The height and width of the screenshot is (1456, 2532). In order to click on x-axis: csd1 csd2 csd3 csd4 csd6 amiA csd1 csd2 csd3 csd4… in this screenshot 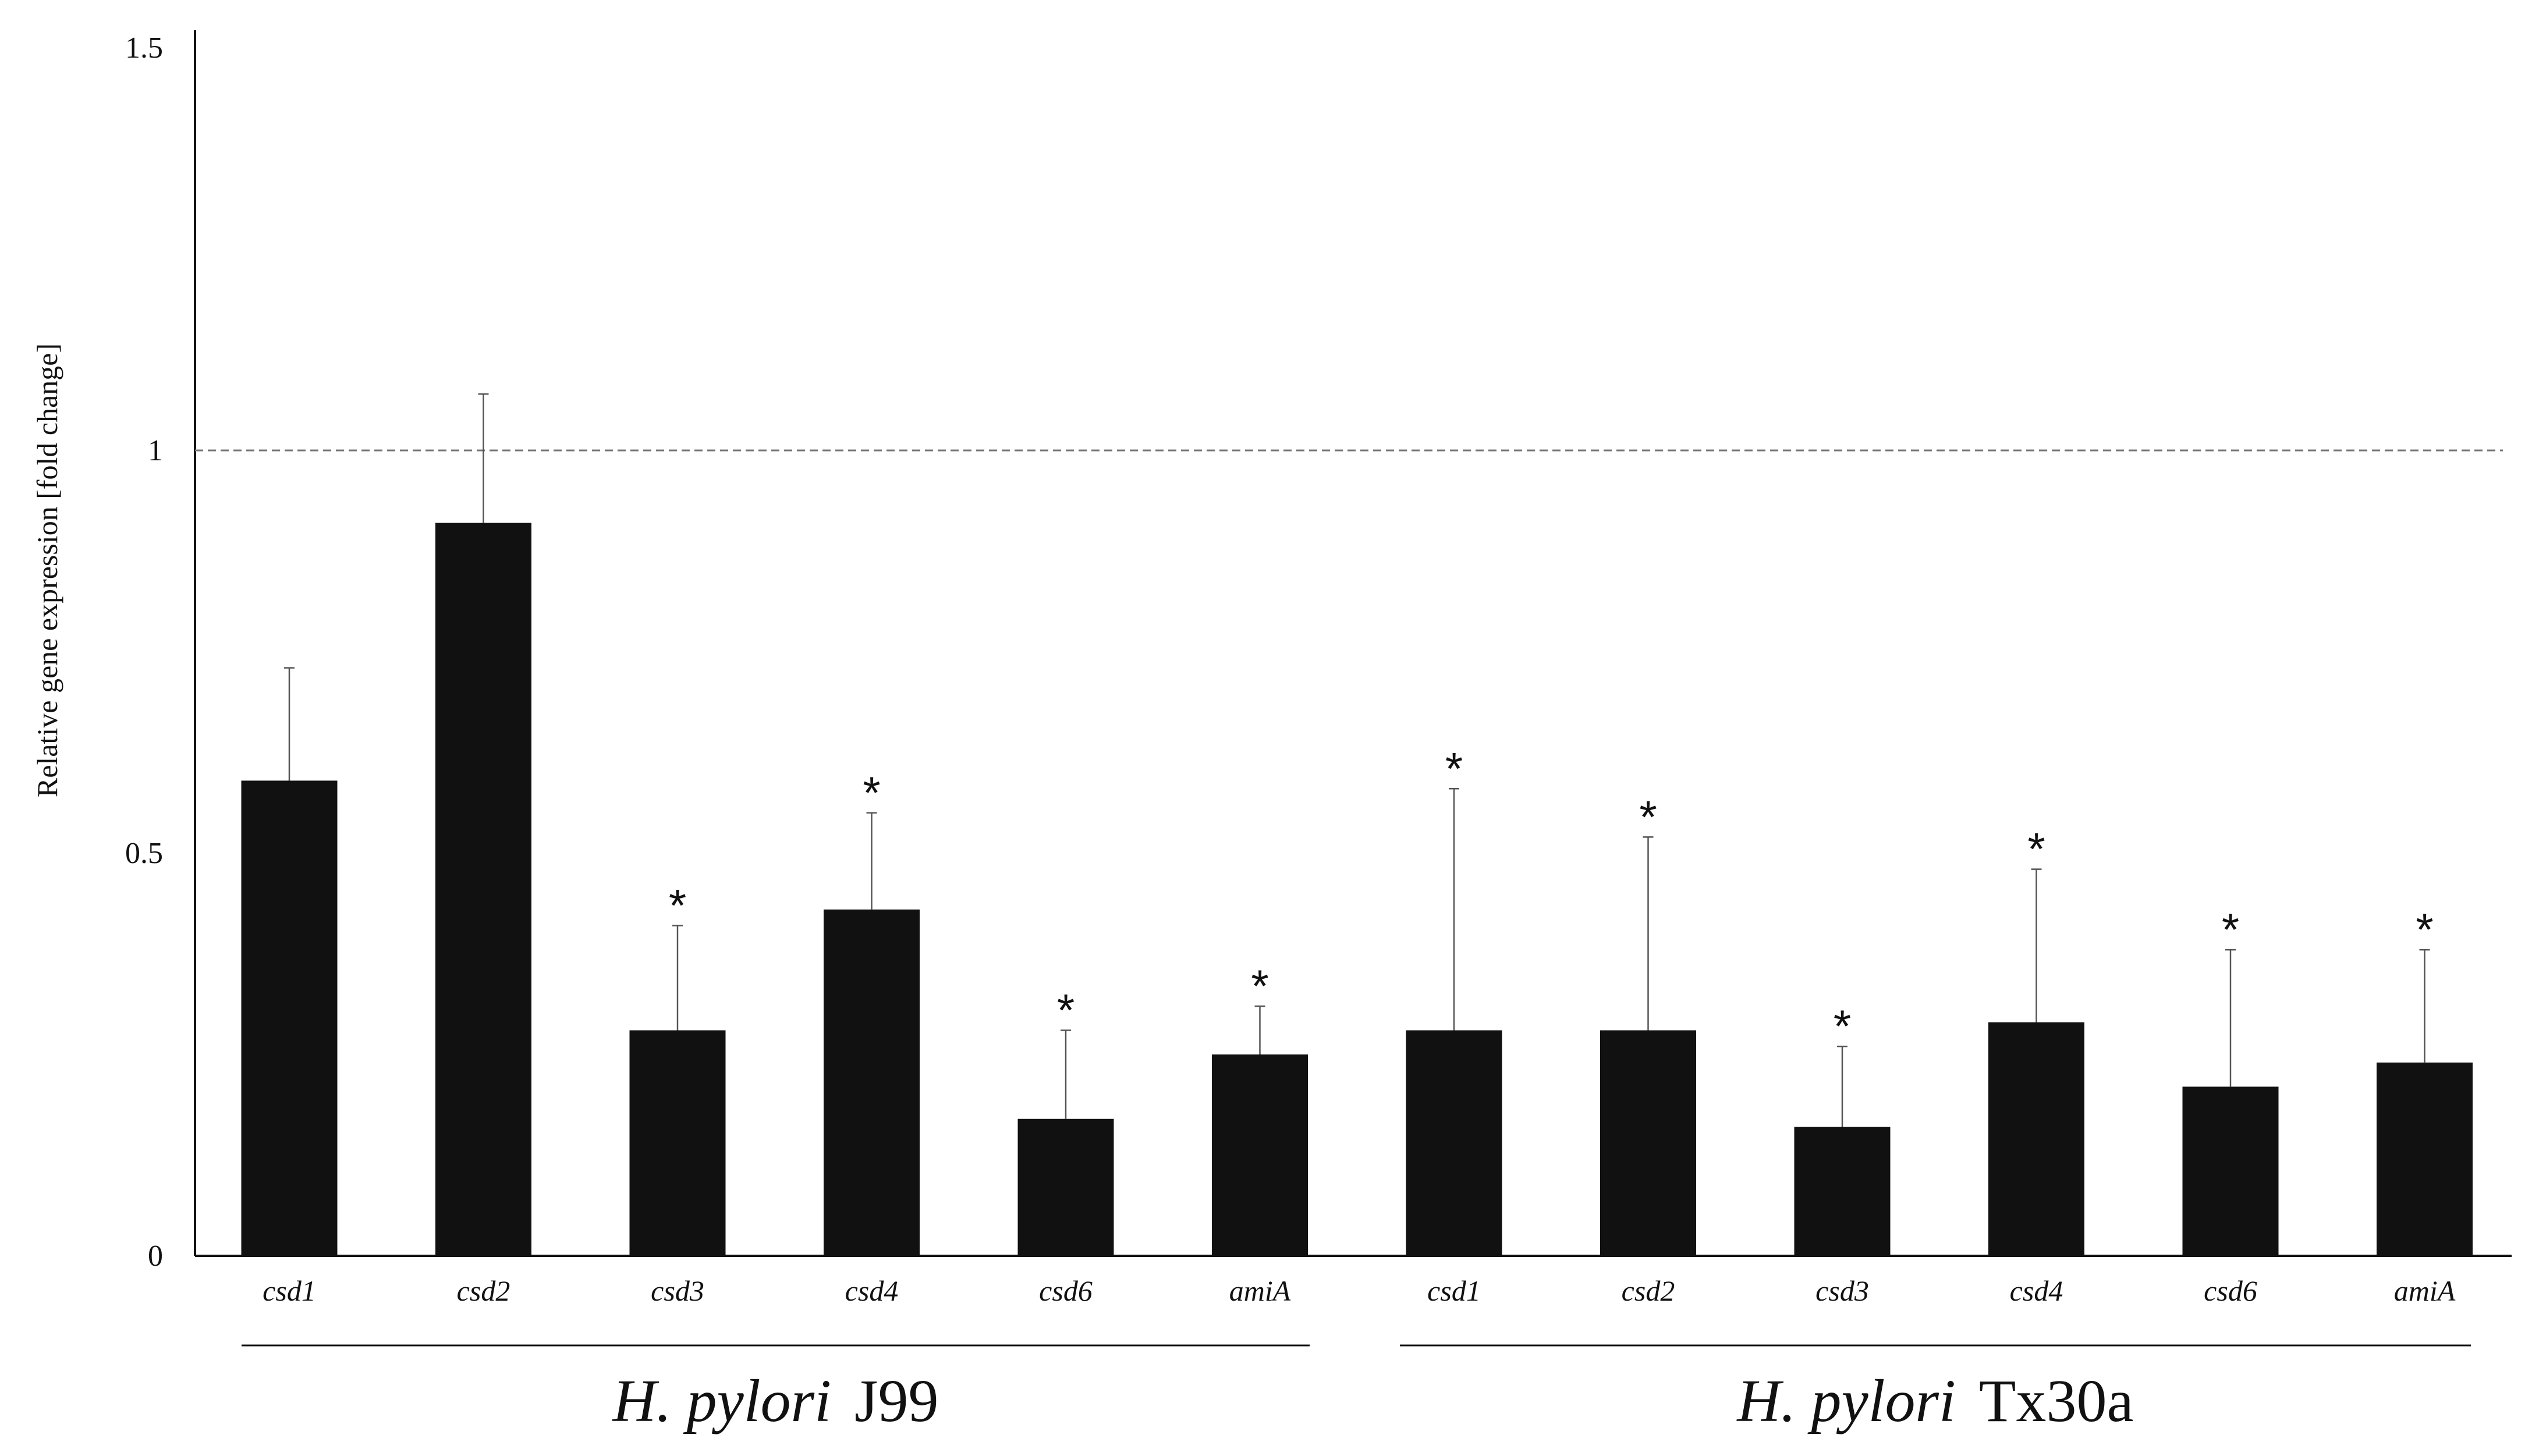, I will do `click(1353, 1281)`.